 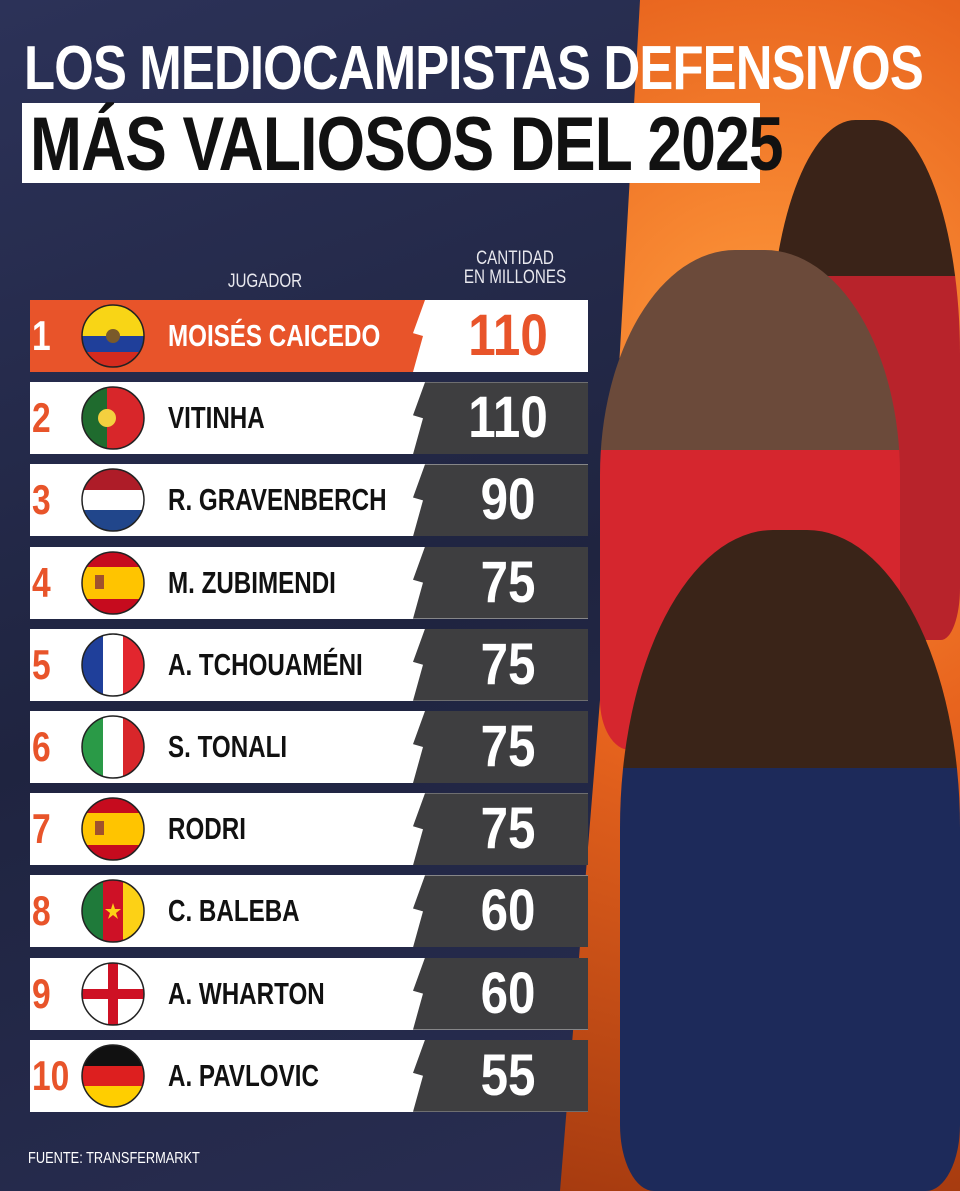 What do you see at coordinates (41, 993) in the screenshot?
I see `rank-number: 9` at bounding box center [41, 993].